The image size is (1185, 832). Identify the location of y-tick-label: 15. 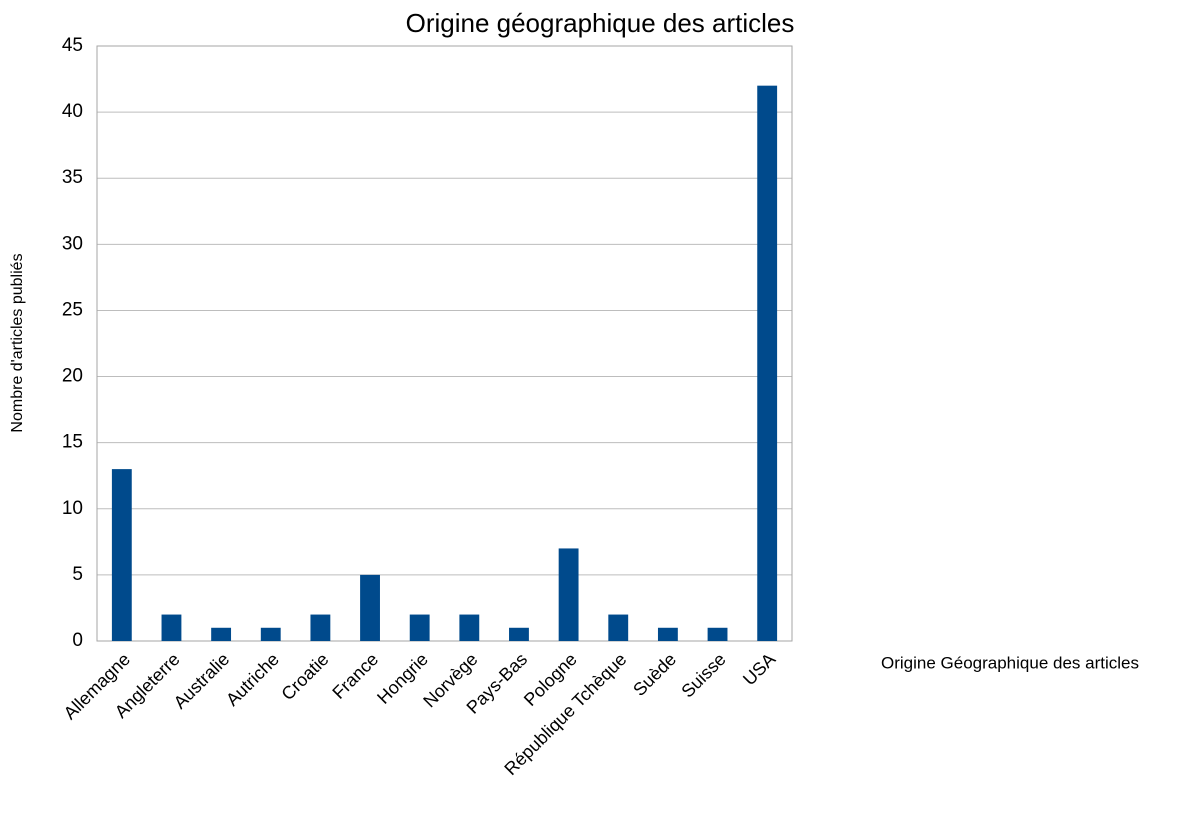
(72, 442).